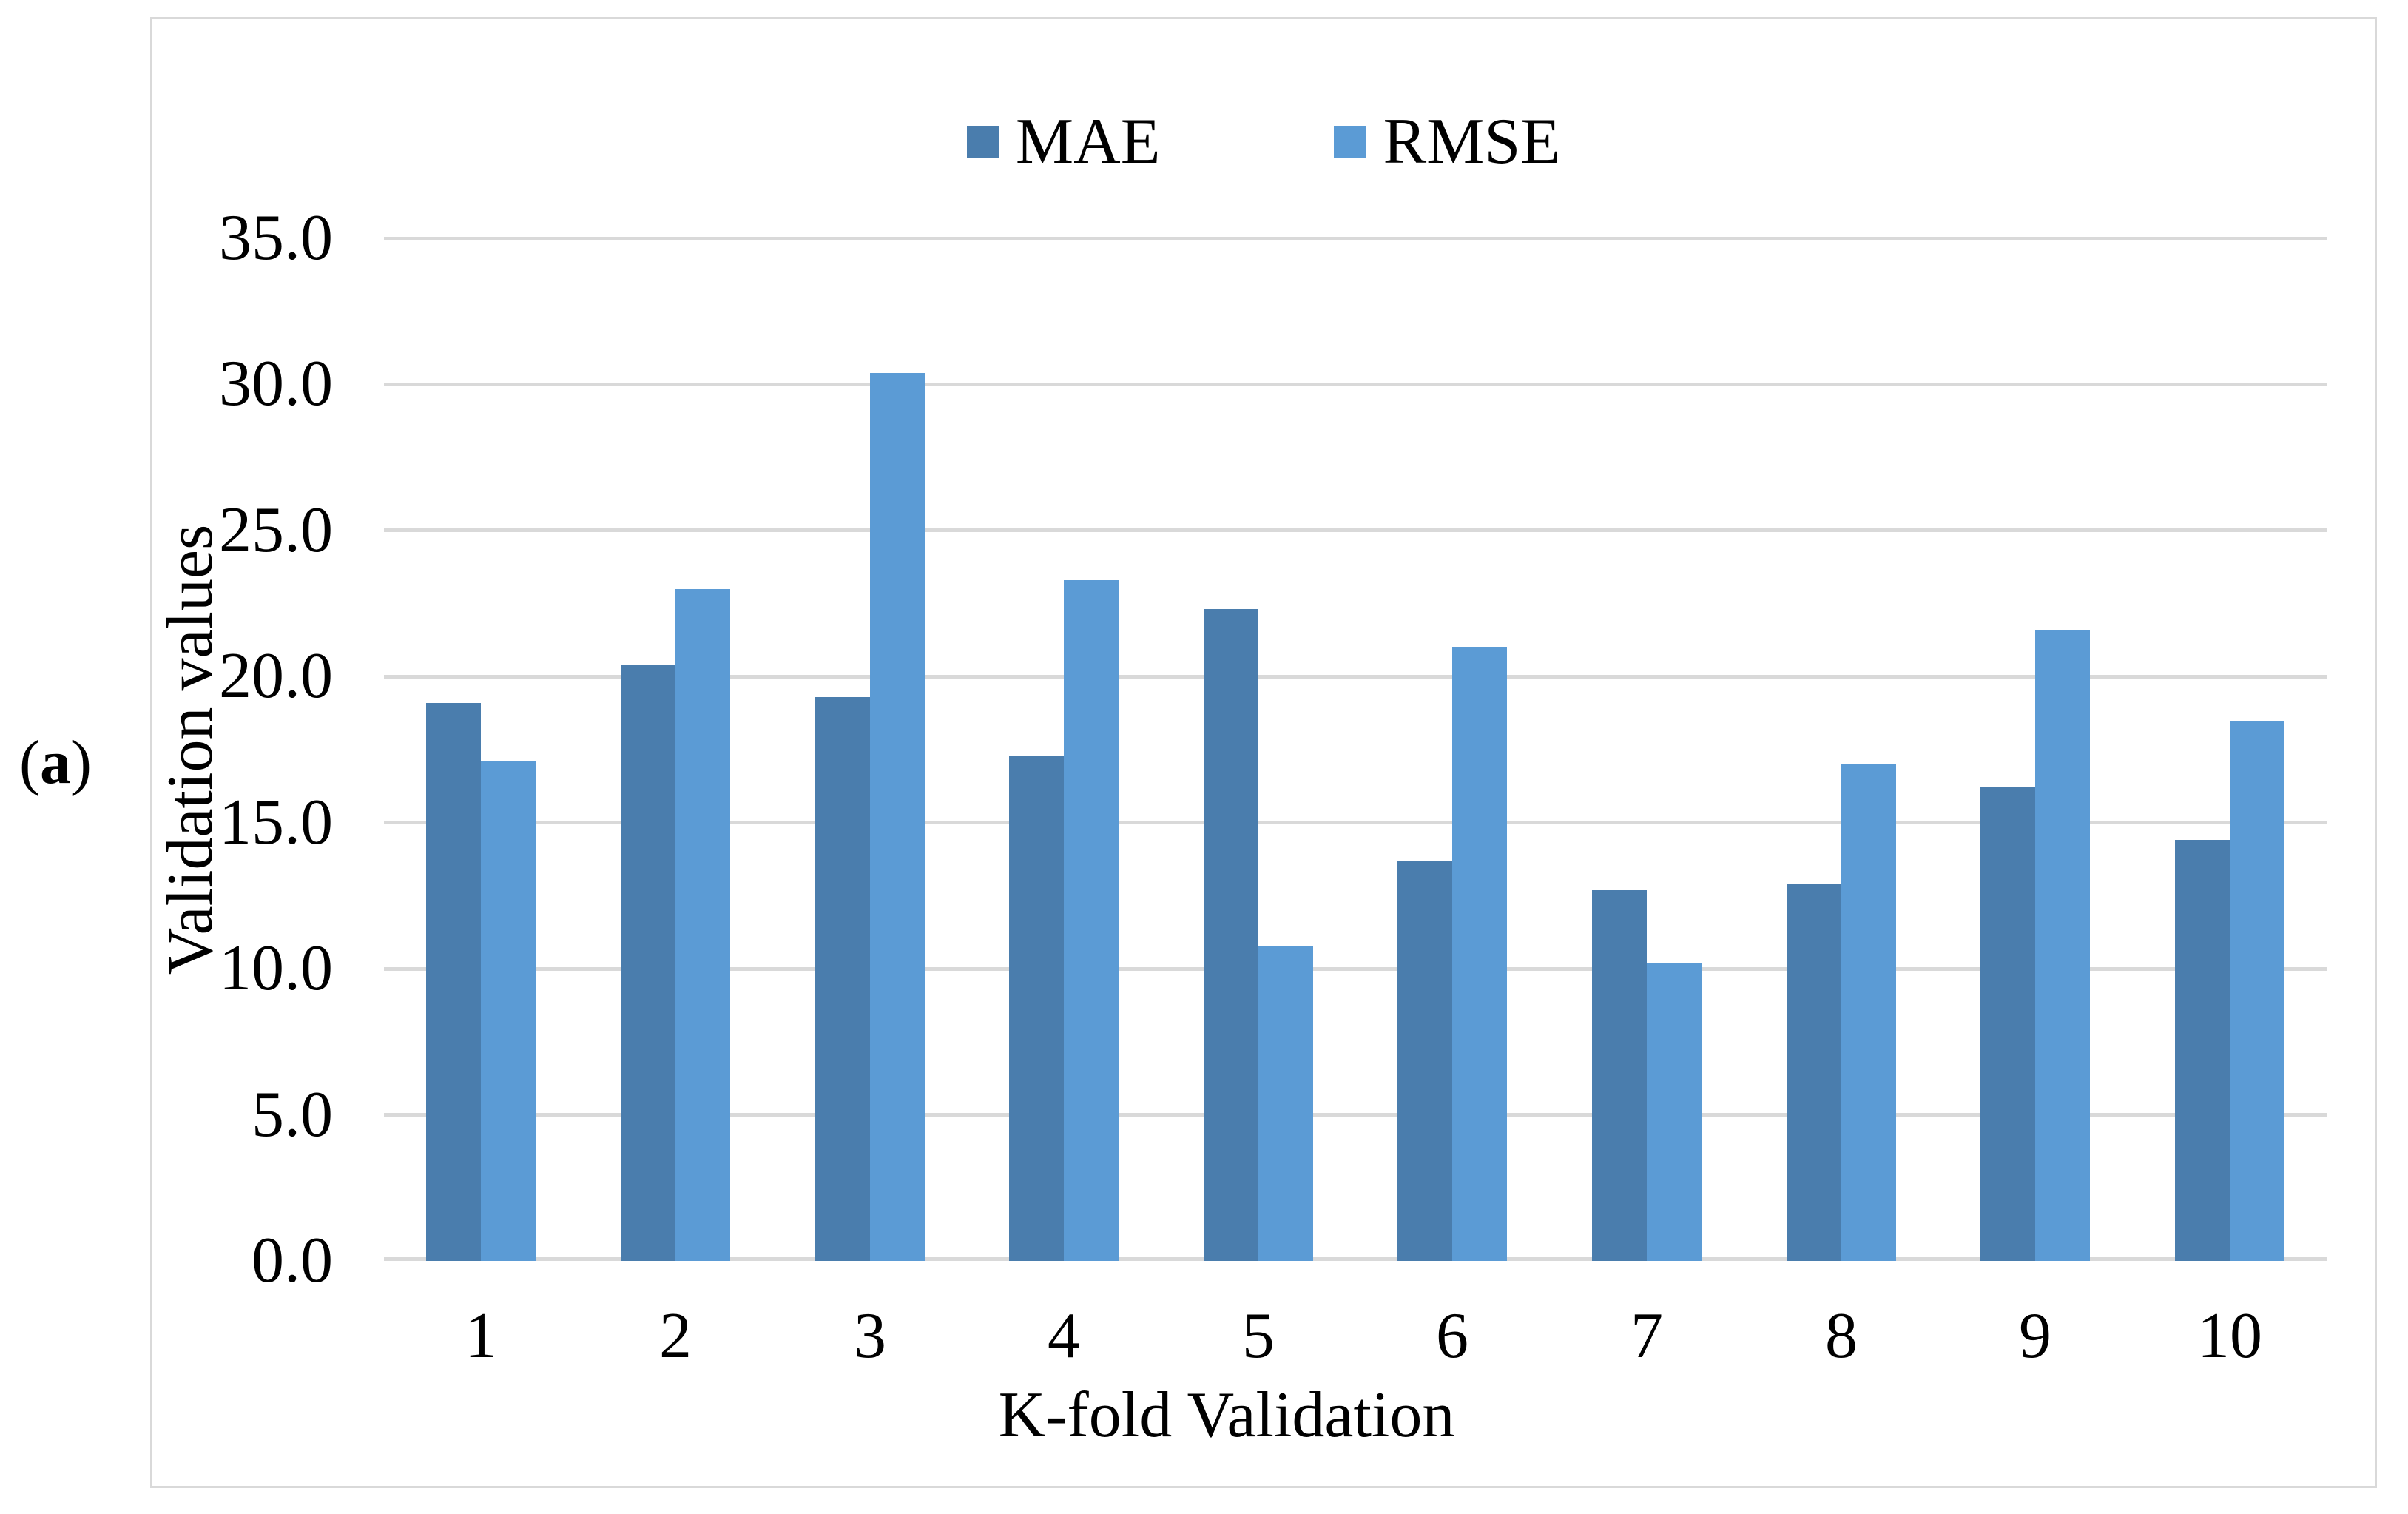 This screenshot has height=1514, width=2408. What do you see at coordinates (29, 763) in the screenshot?
I see `panel-label-open: (` at bounding box center [29, 763].